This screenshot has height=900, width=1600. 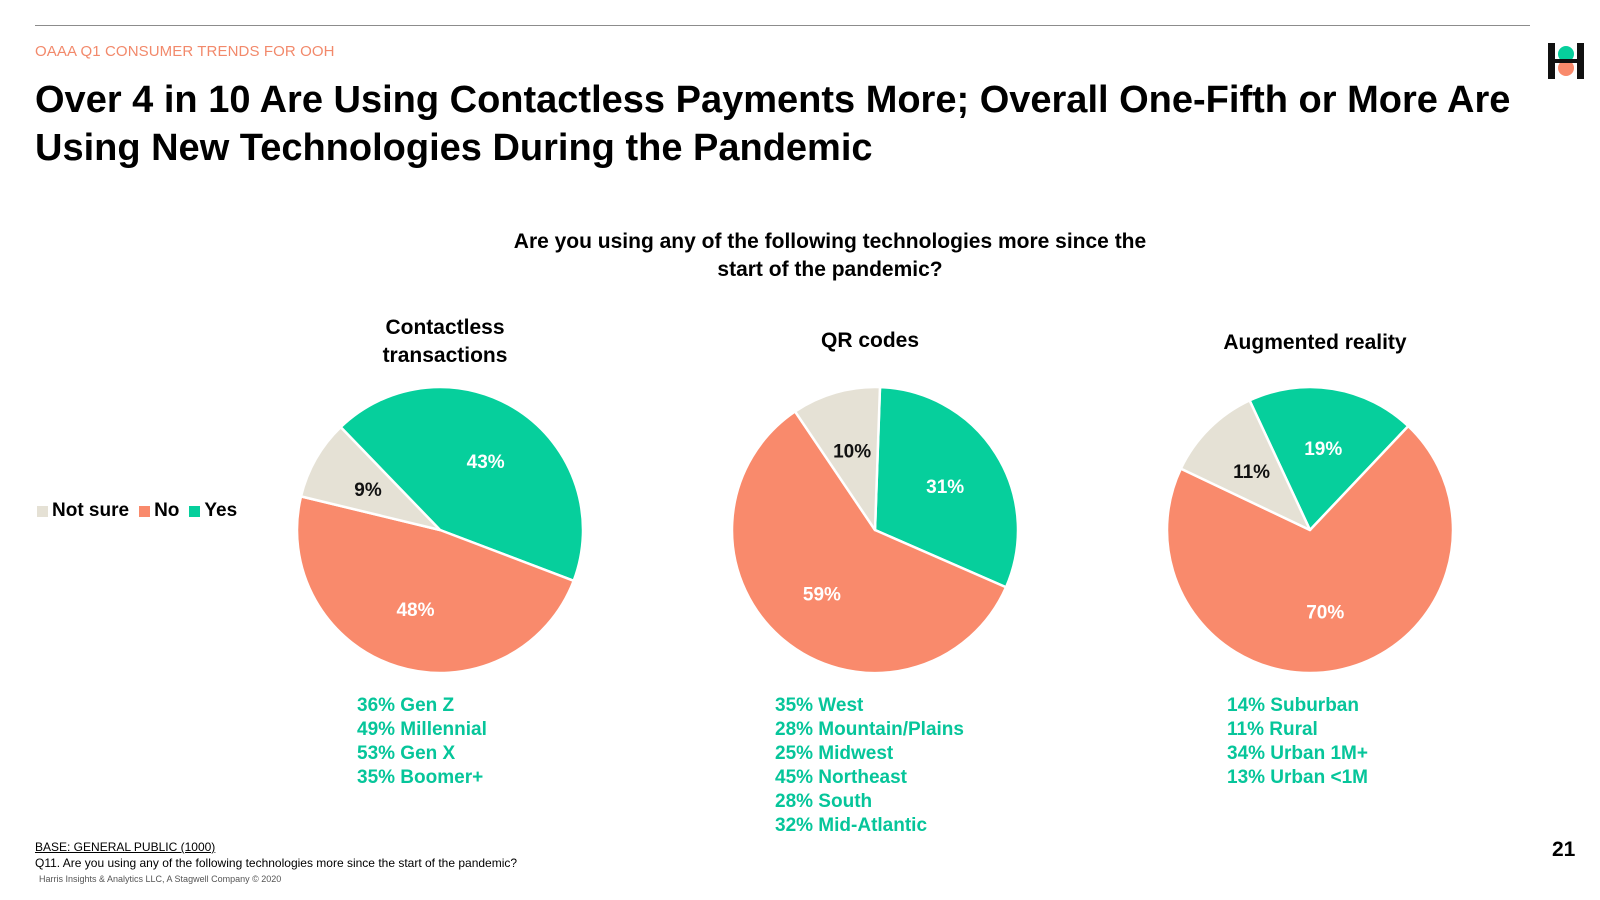 I want to click on legend-swatch-not-sure, so click(x=42, y=511).